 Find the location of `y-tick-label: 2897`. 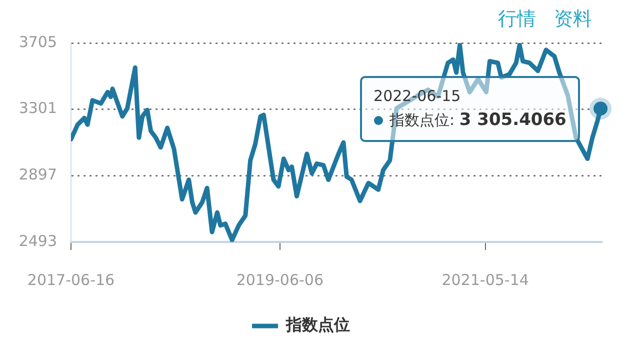

y-tick-label: 2897 is located at coordinates (37, 175).